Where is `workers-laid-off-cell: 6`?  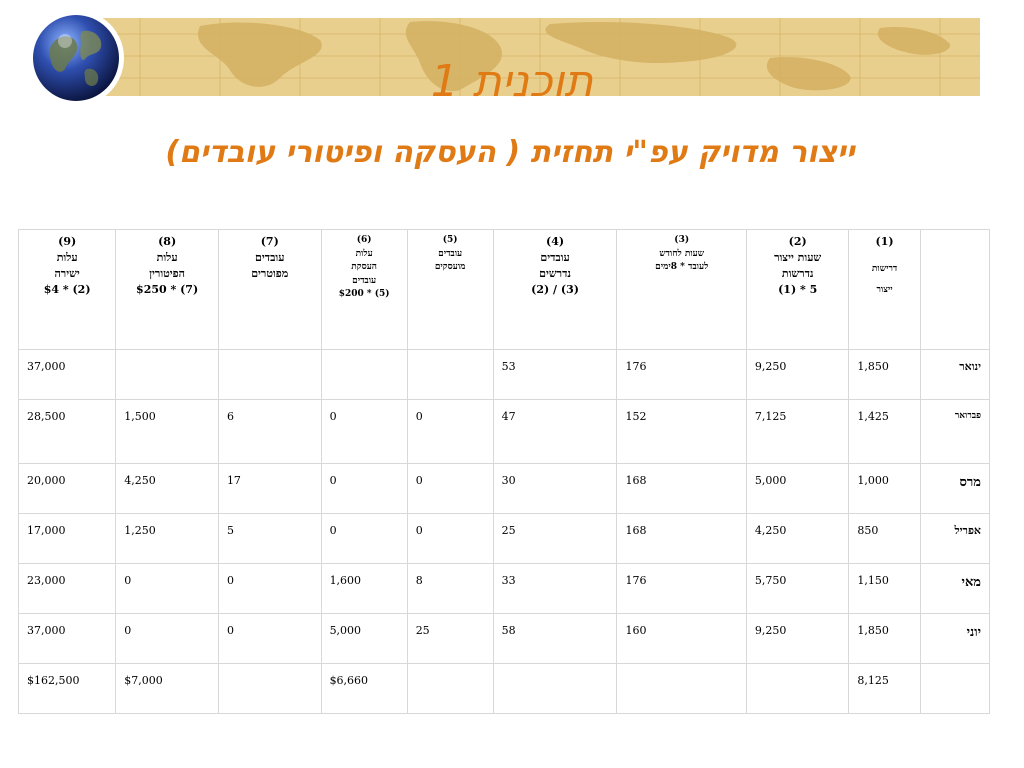
workers-laid-off-cell: 6 is located at coordinates (269, 431).